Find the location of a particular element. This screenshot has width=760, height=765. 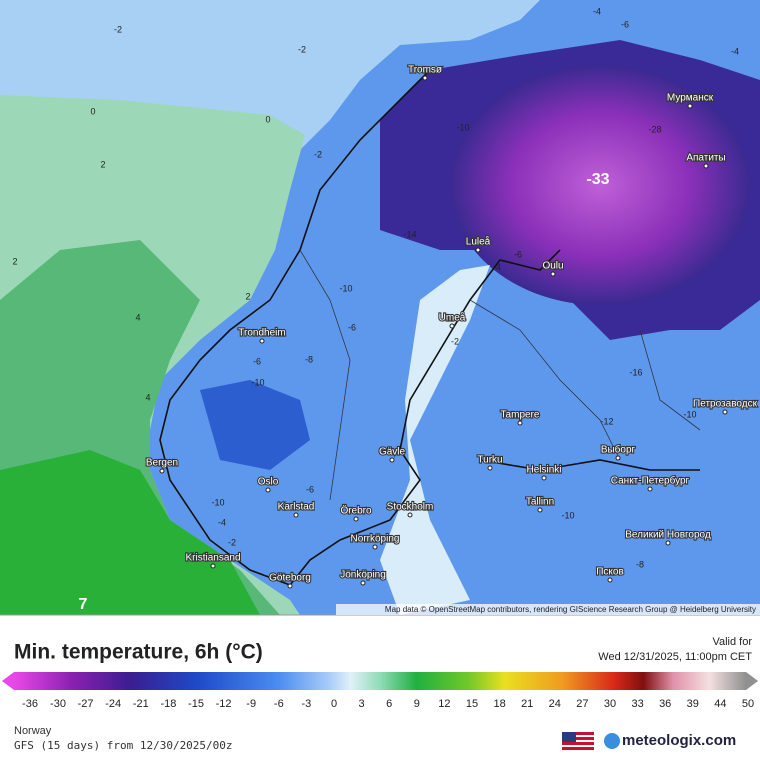

contour-label: -28 is located at coordinates (654, 129).